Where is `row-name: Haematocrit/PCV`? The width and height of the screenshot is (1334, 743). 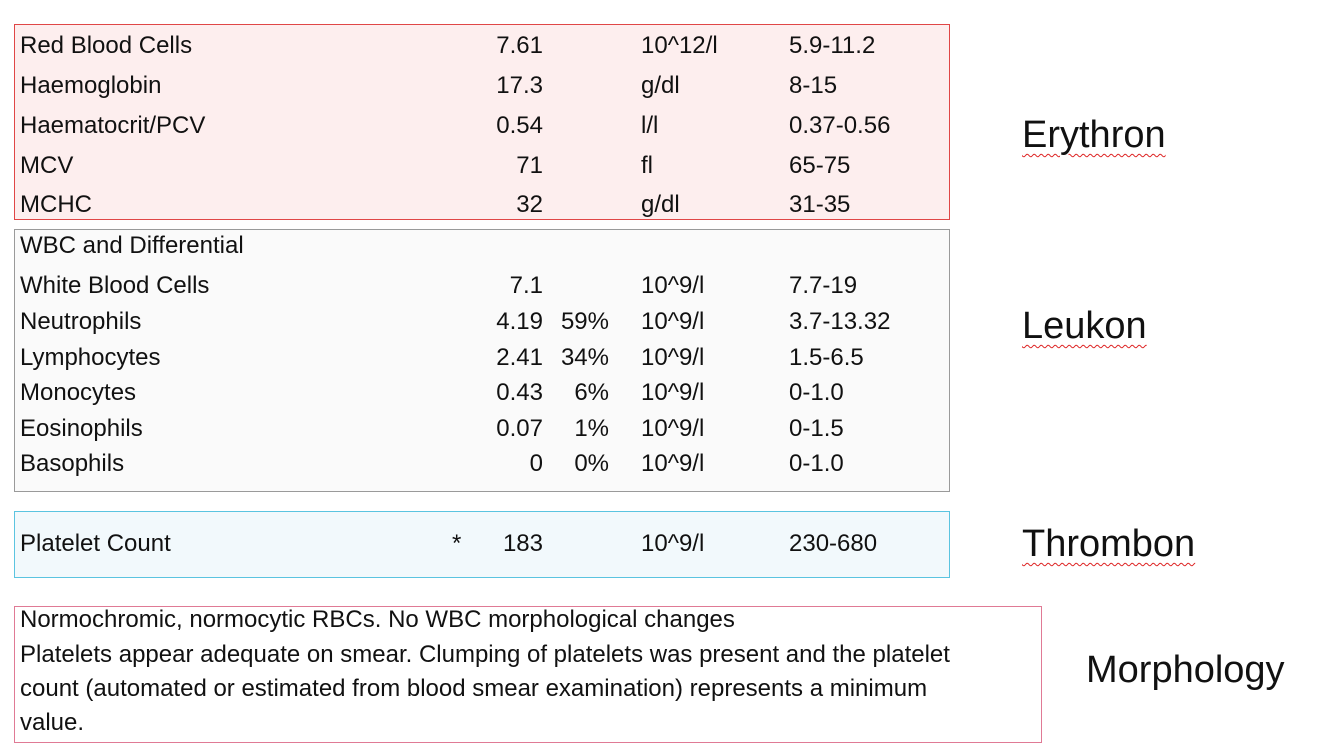
row-name: Haematocrit/PCV is located at coordinates (113, 125).